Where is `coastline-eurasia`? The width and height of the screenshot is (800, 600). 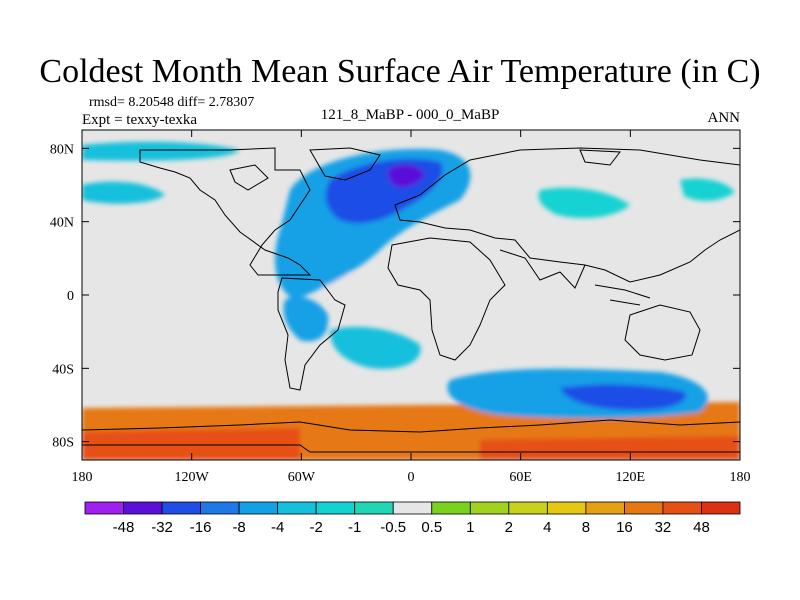
coastline-eurasia is located at coordinates (567, 215).